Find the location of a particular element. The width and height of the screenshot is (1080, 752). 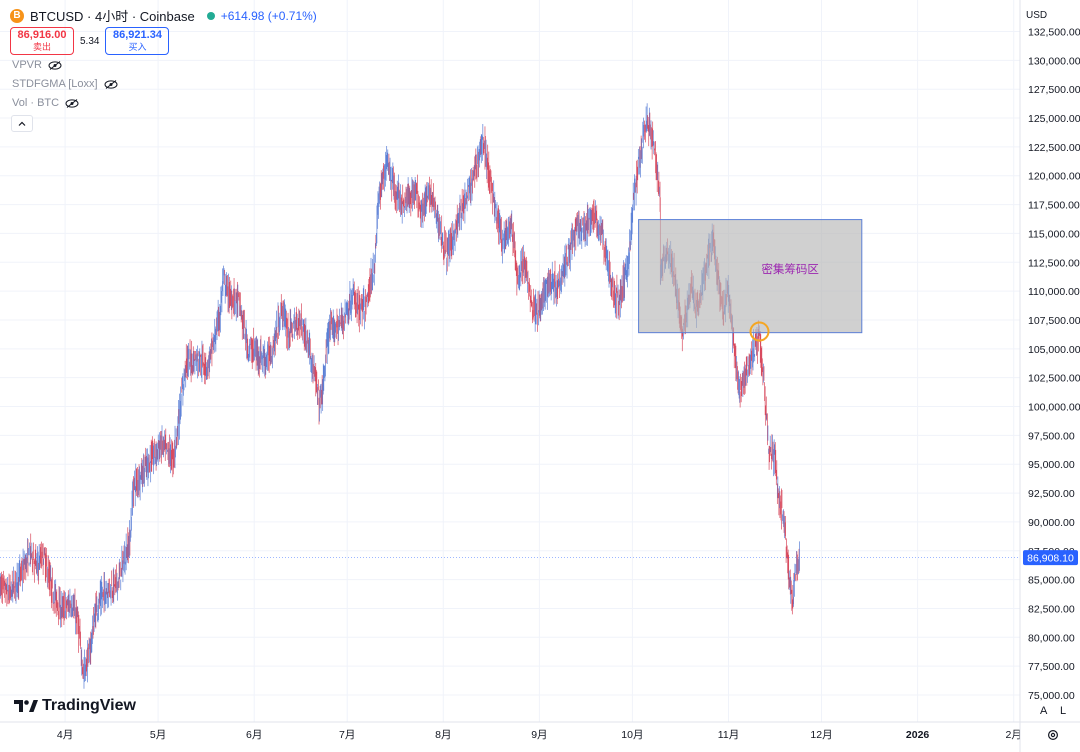

x-tick-label: 4月 is located at coordinates (65, 735).